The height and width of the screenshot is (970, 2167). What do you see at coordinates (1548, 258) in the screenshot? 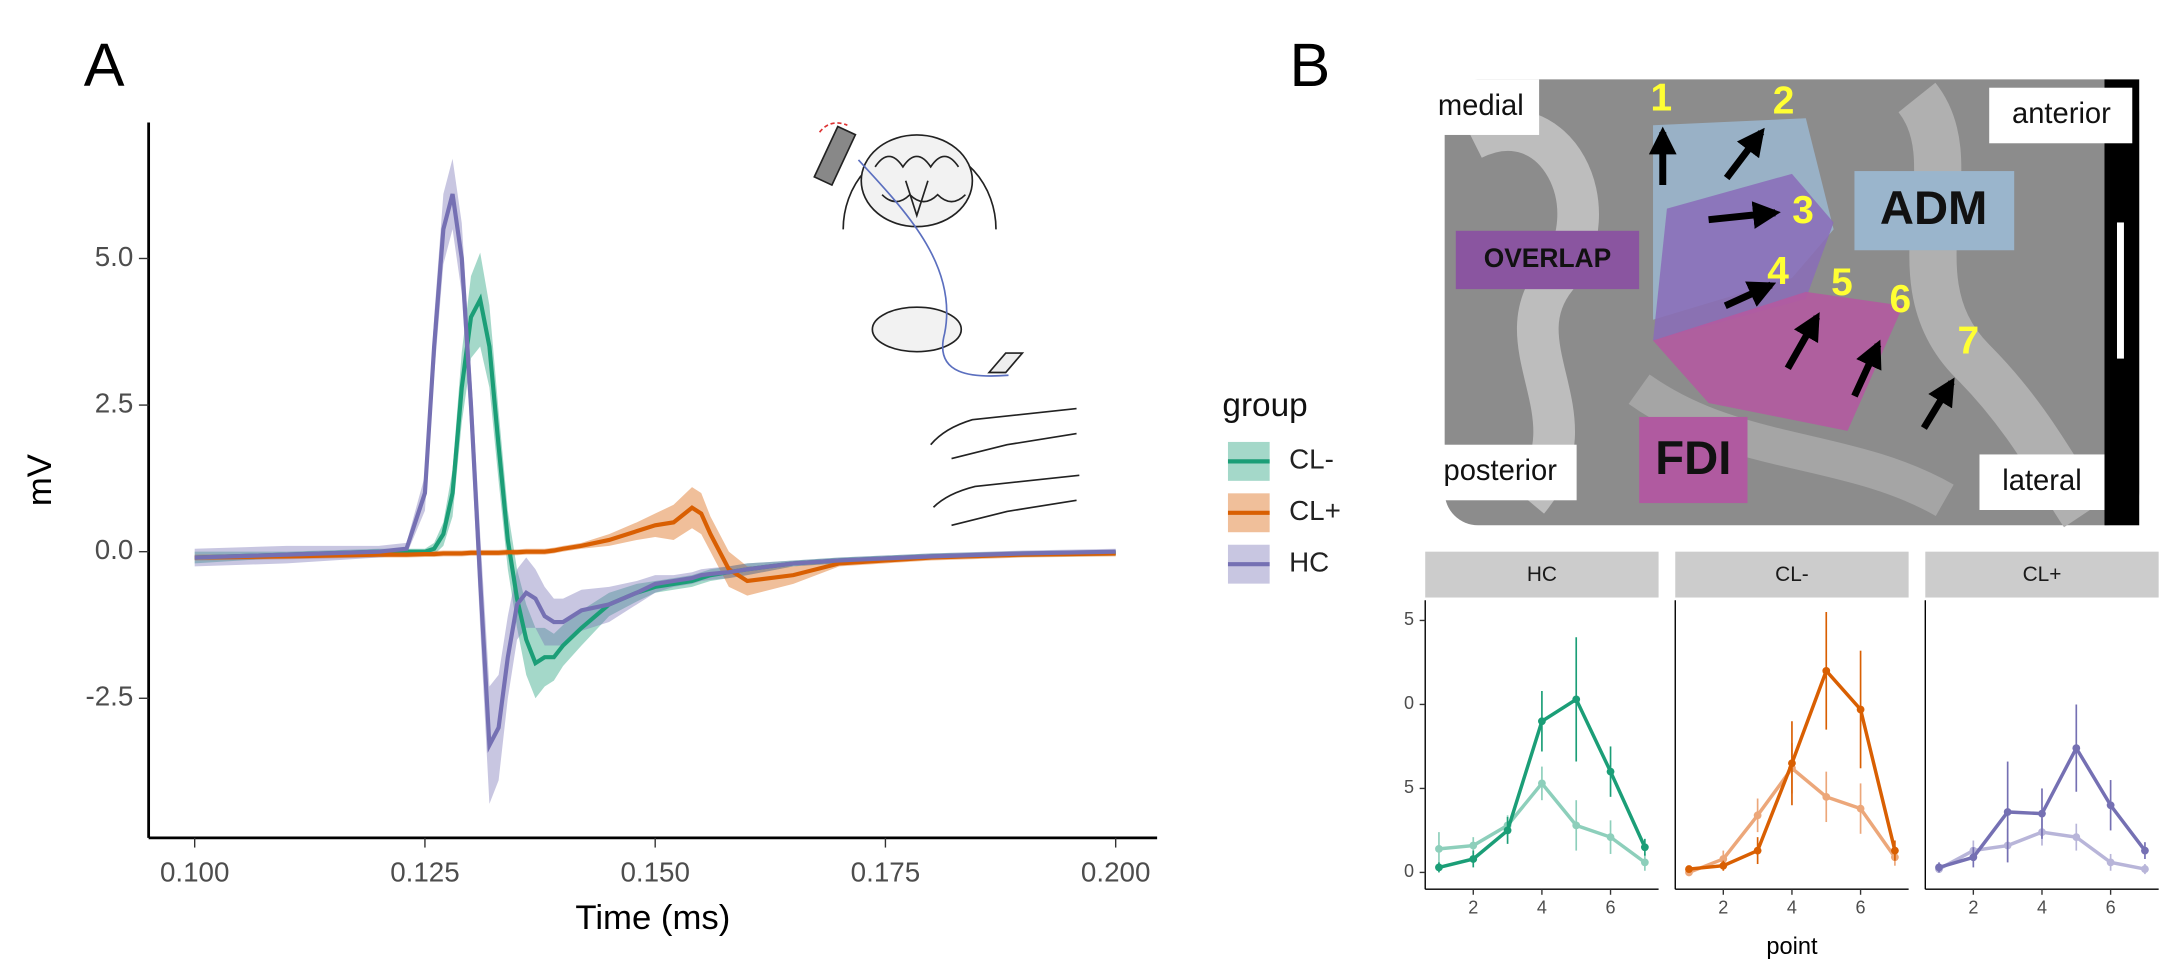
I see `region-label: OVERLAP` at bounding box center [1548, 258].